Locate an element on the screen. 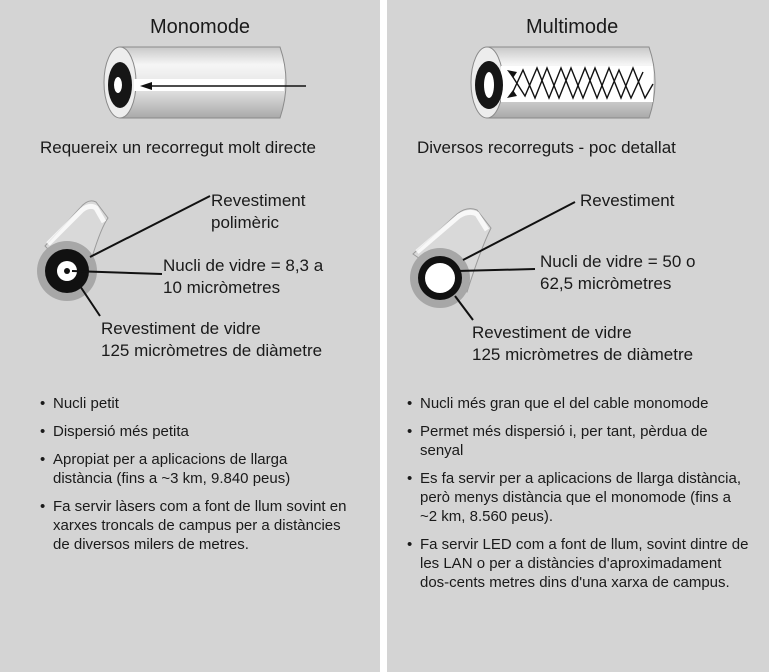  monomode-coating-line-2: polimèric is located at coordinates (245, 222).